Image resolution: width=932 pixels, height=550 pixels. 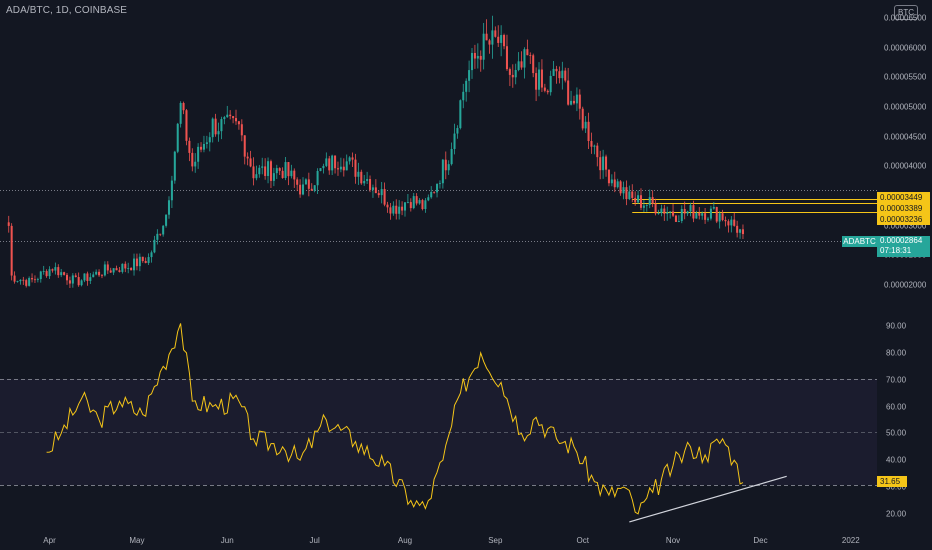 What do you see at coordinates (905, 48) in the screenshot?
I see `price-tick-label: 0.00006000` at bounding box center [905, 48].